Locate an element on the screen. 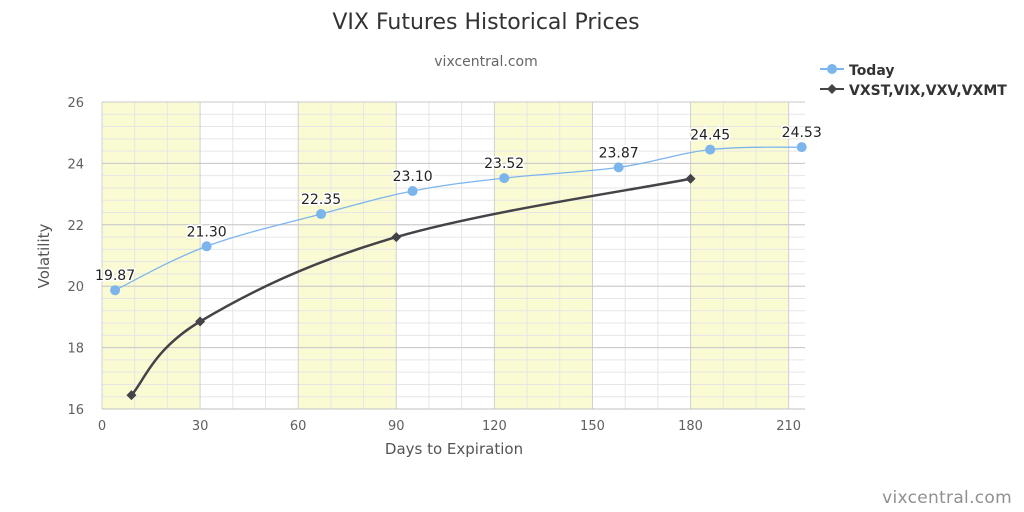  x-tick-label: 60 is located at coordinates (298, 426).